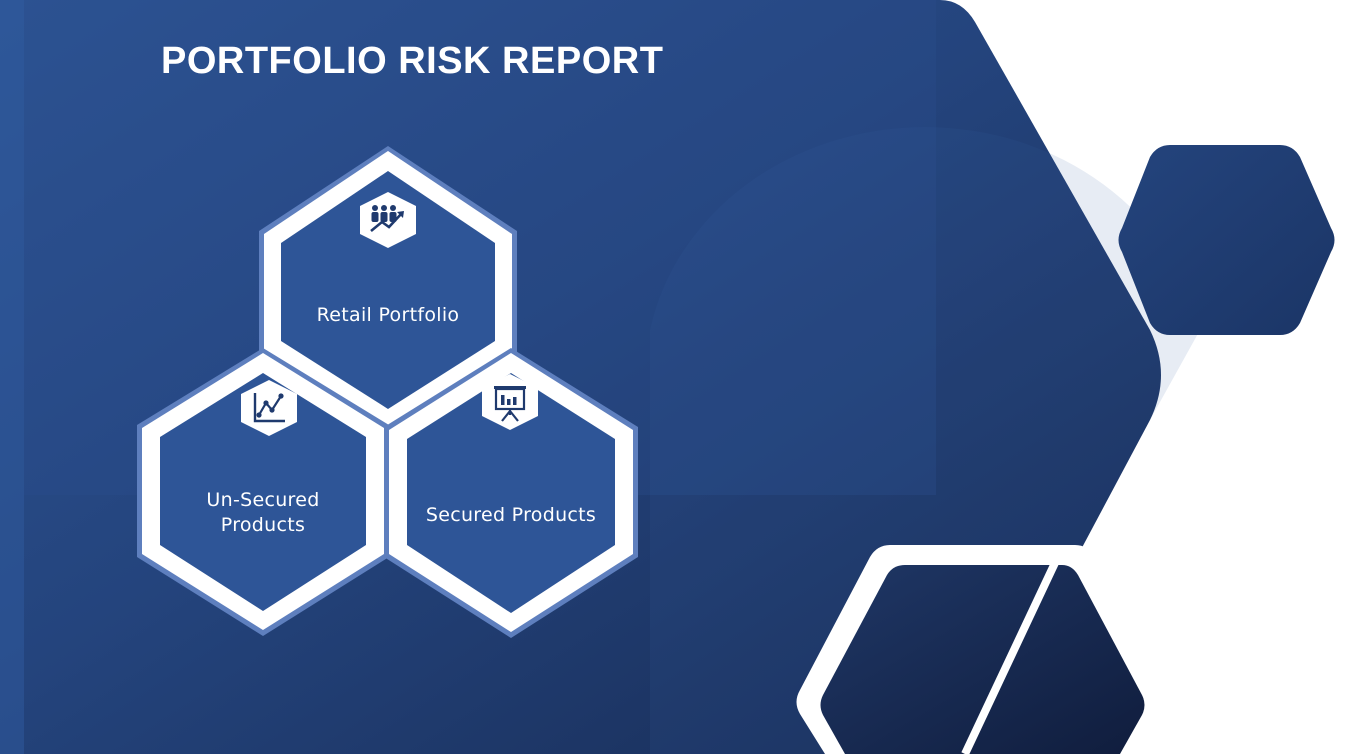 The width and height of the screenshot is (1346, 754). I want to click on tile-unsecured-products: Un-Secured Products, so click(263, 491).